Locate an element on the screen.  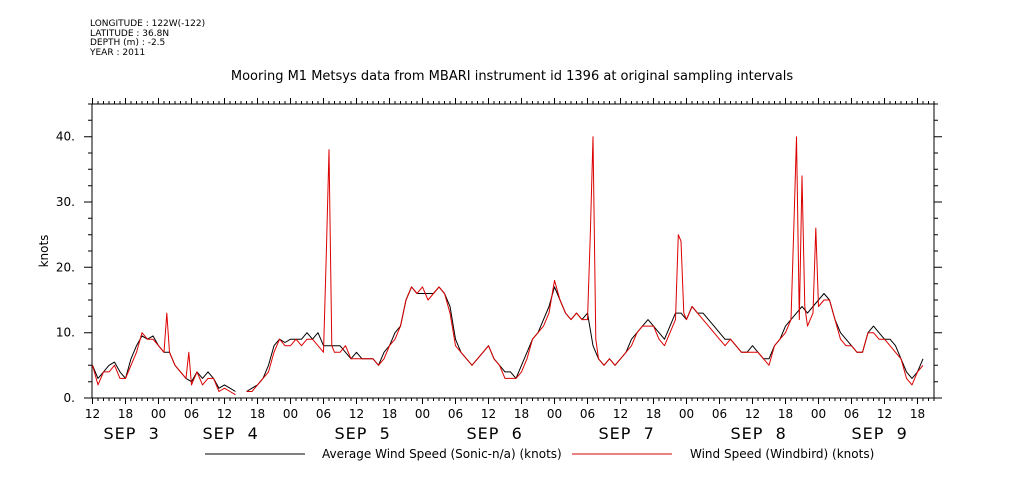
date-label: SEP 5 is located at coordinates (363, 433).